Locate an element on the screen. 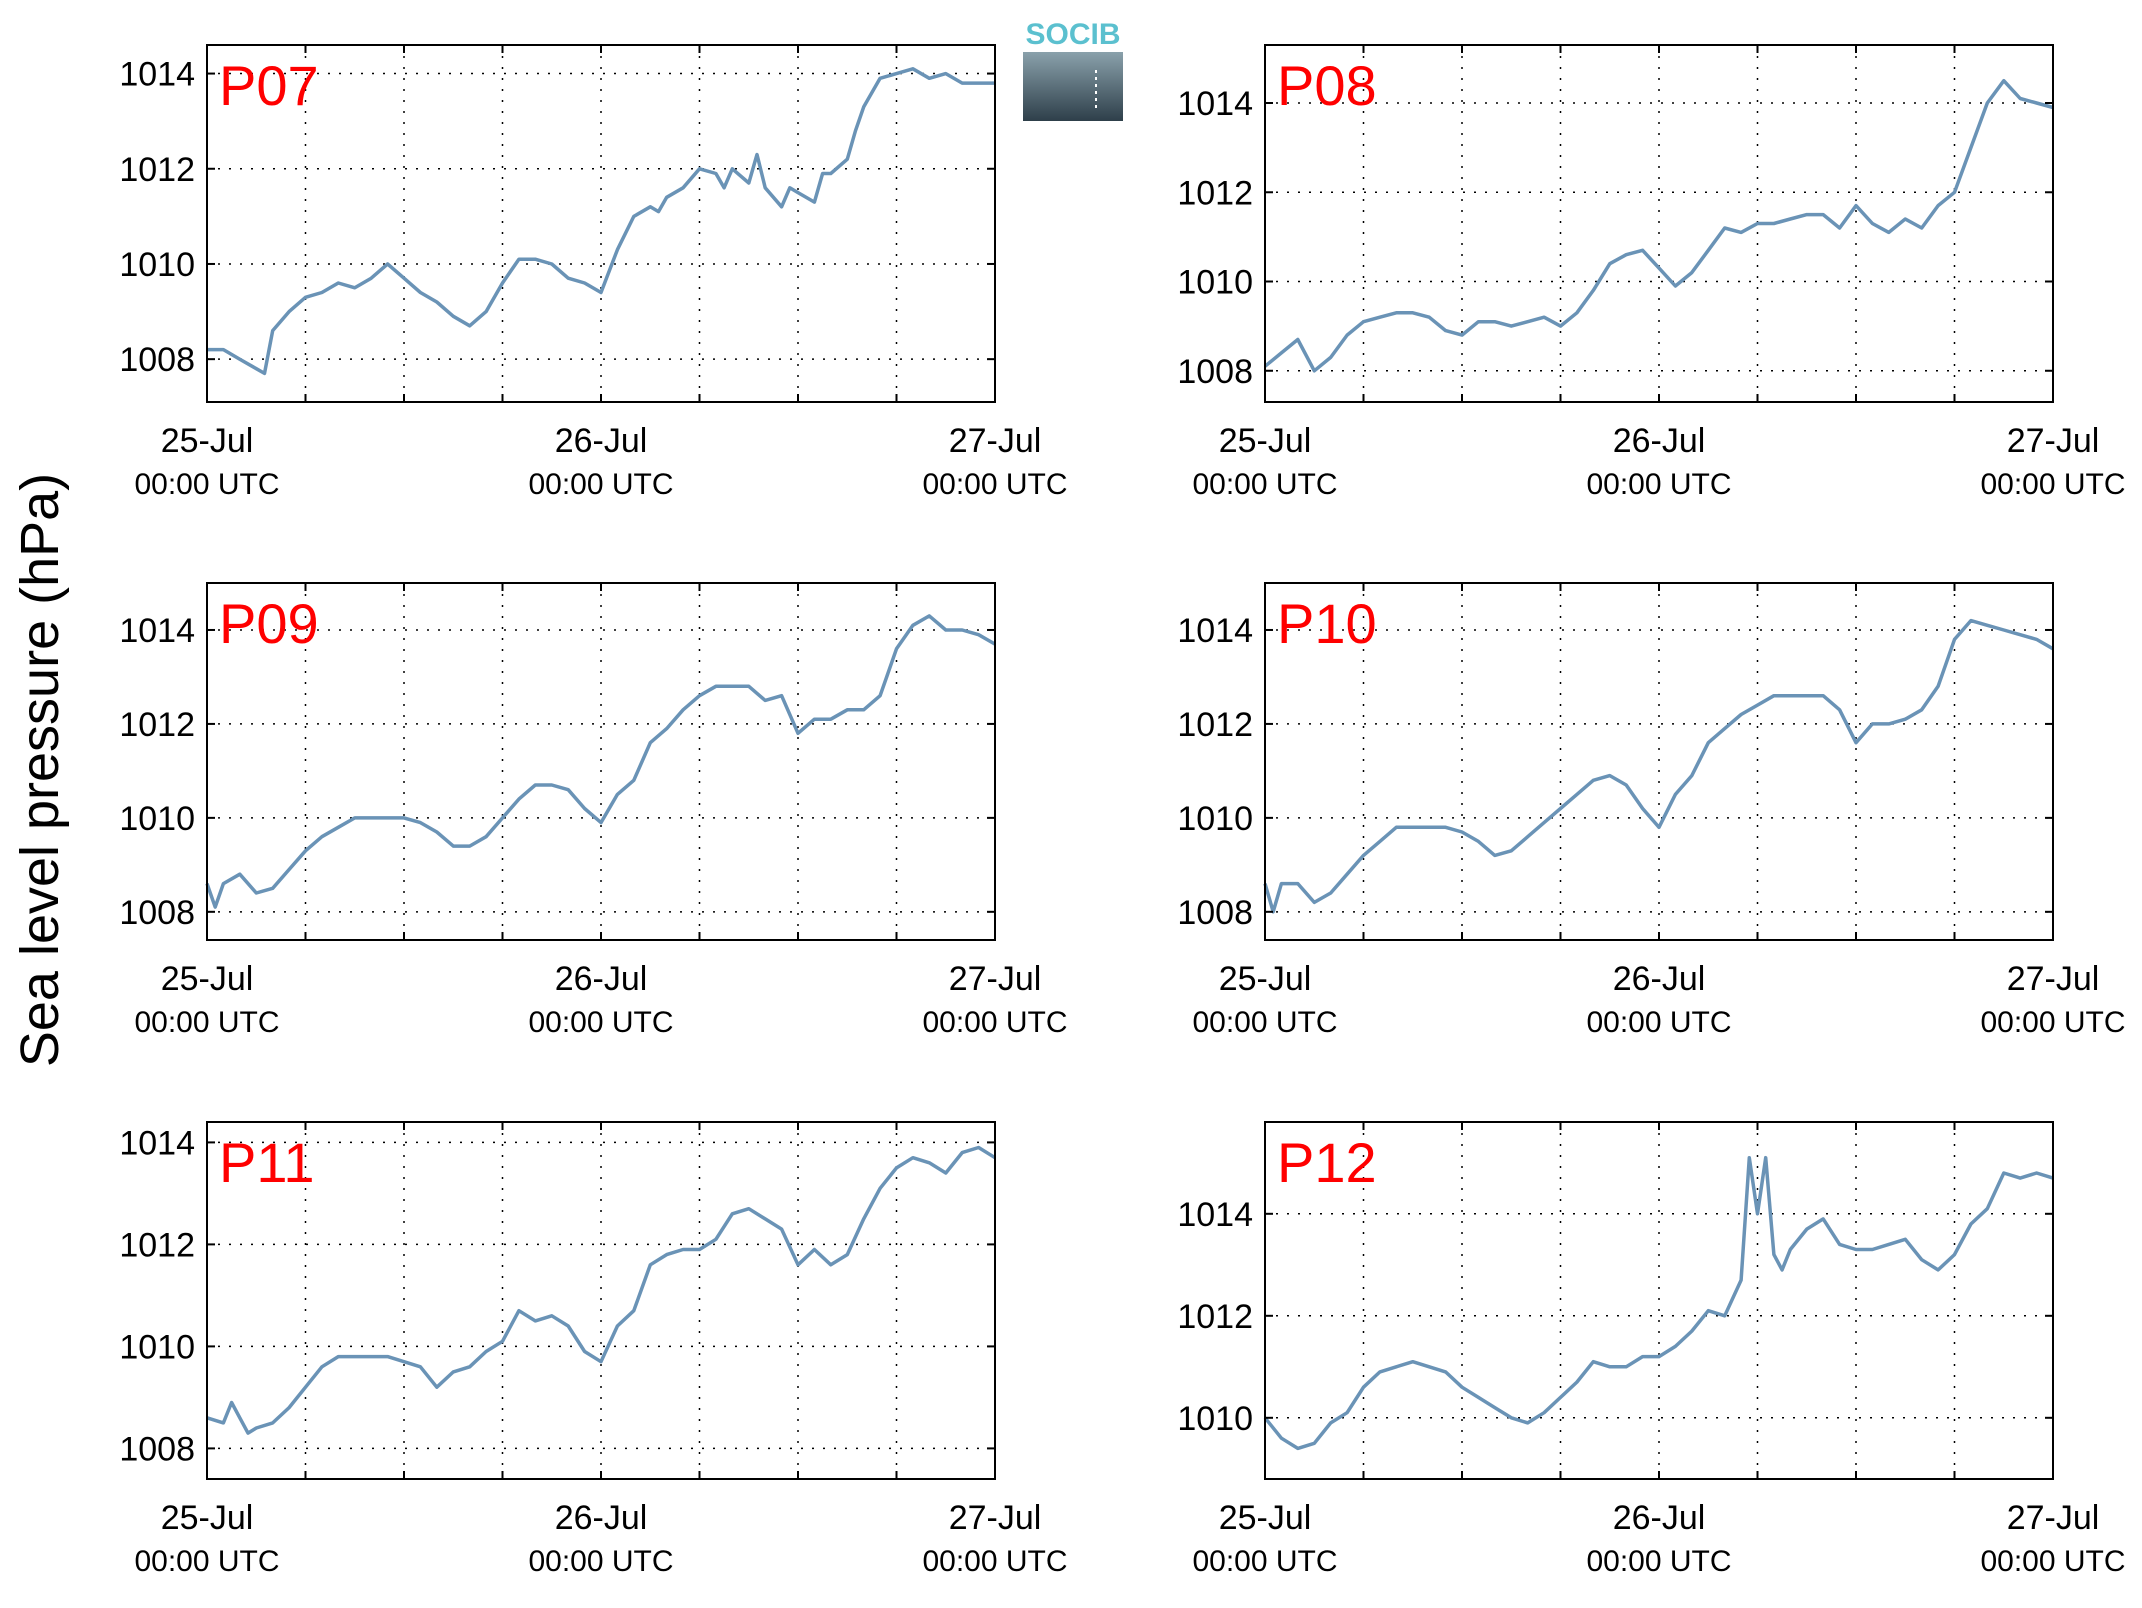 This screenshot has width=2142, height=1608. panel-label-p11: P11 is located at coordinates (266, 1162).